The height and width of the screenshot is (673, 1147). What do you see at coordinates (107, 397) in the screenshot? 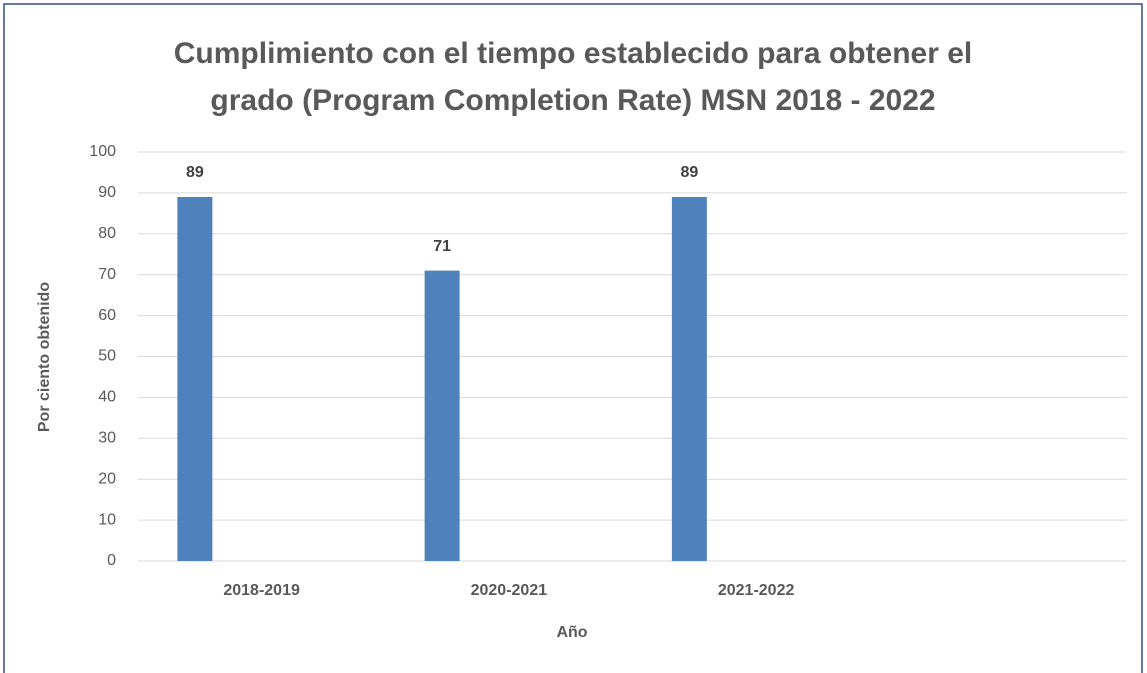
I see `y-tick-label: 40` at bounding box center [107, 397].